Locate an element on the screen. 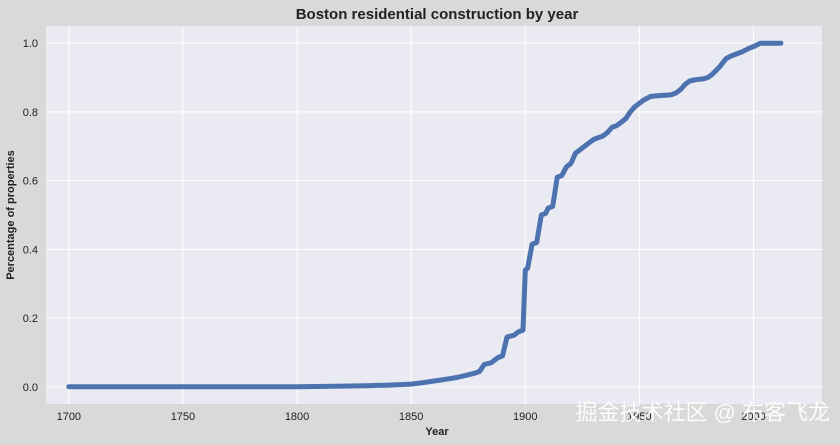  x-tick-label: 1950 is located at coordinates (639, 417).